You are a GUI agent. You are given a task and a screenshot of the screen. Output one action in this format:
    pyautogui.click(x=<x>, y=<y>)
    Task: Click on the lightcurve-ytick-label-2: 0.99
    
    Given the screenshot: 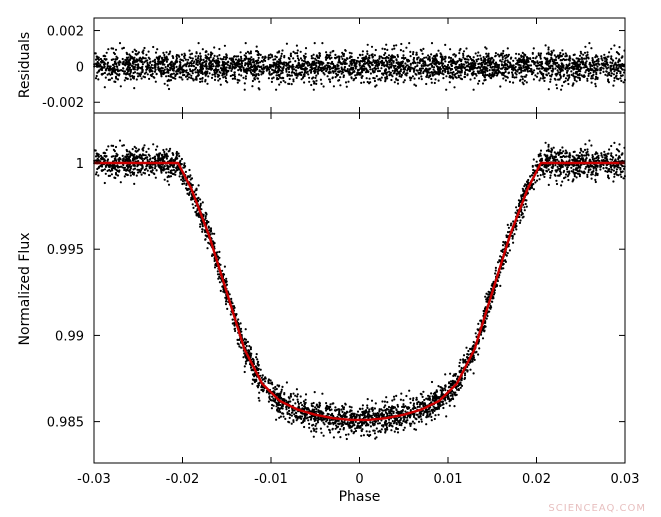 What is the action you would take?
    pyautogui.click(x=69, y=336)
    